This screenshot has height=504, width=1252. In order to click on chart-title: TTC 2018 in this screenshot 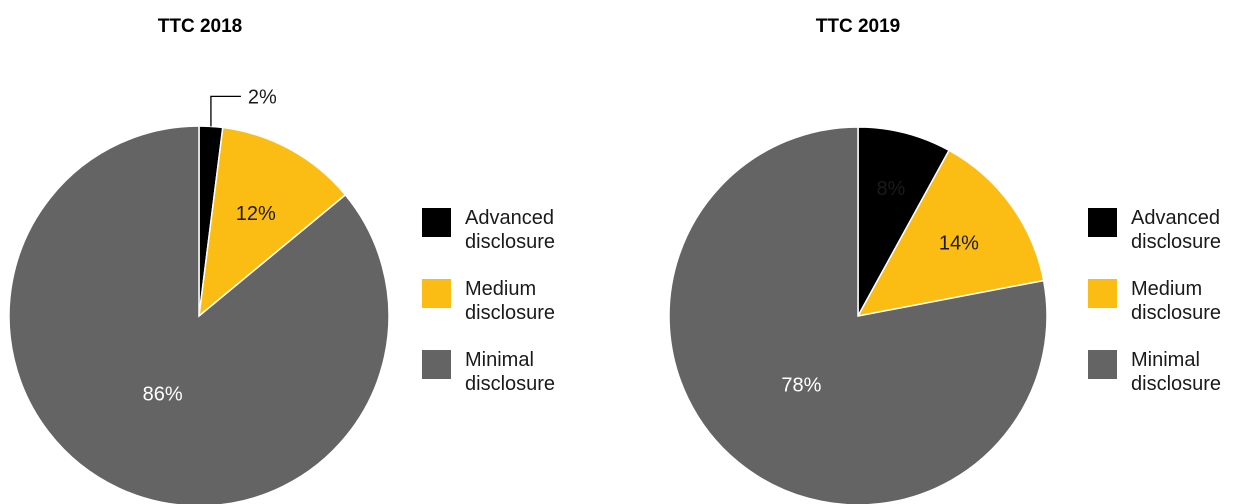, I will do `click(200, 26)`.